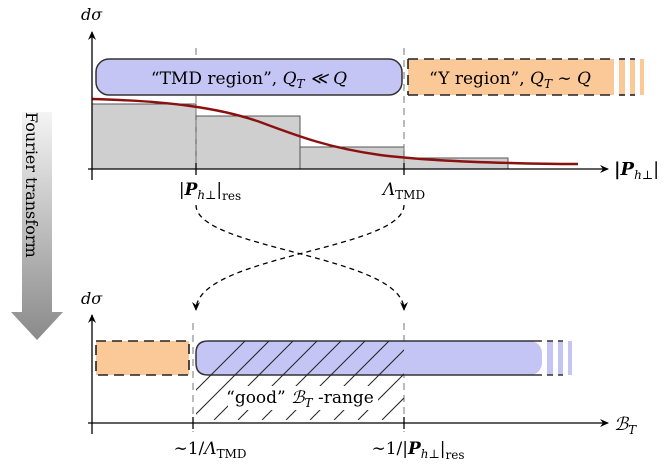 The height and width of the screenshot is (470, 666). Describe the element at coordinates (217, 79) in the screenshot. I see `tmd-region-quote: “TMD region”,` at that location.